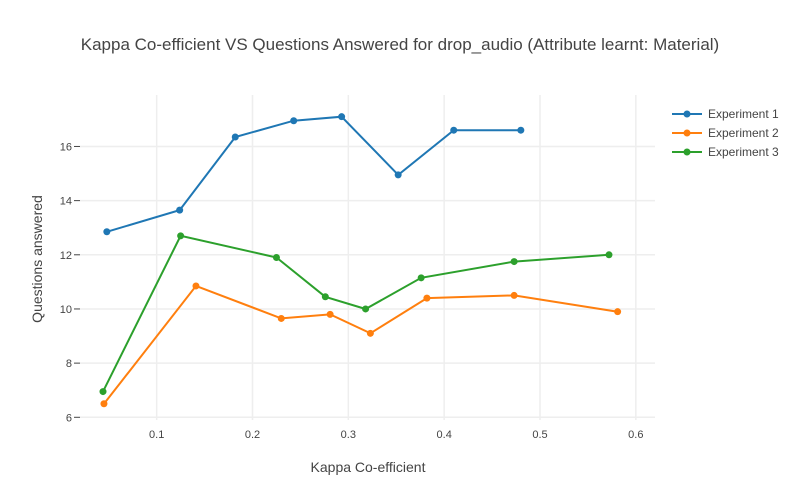  I want to click on legend-item: Experiment 3, so click(725, 152).